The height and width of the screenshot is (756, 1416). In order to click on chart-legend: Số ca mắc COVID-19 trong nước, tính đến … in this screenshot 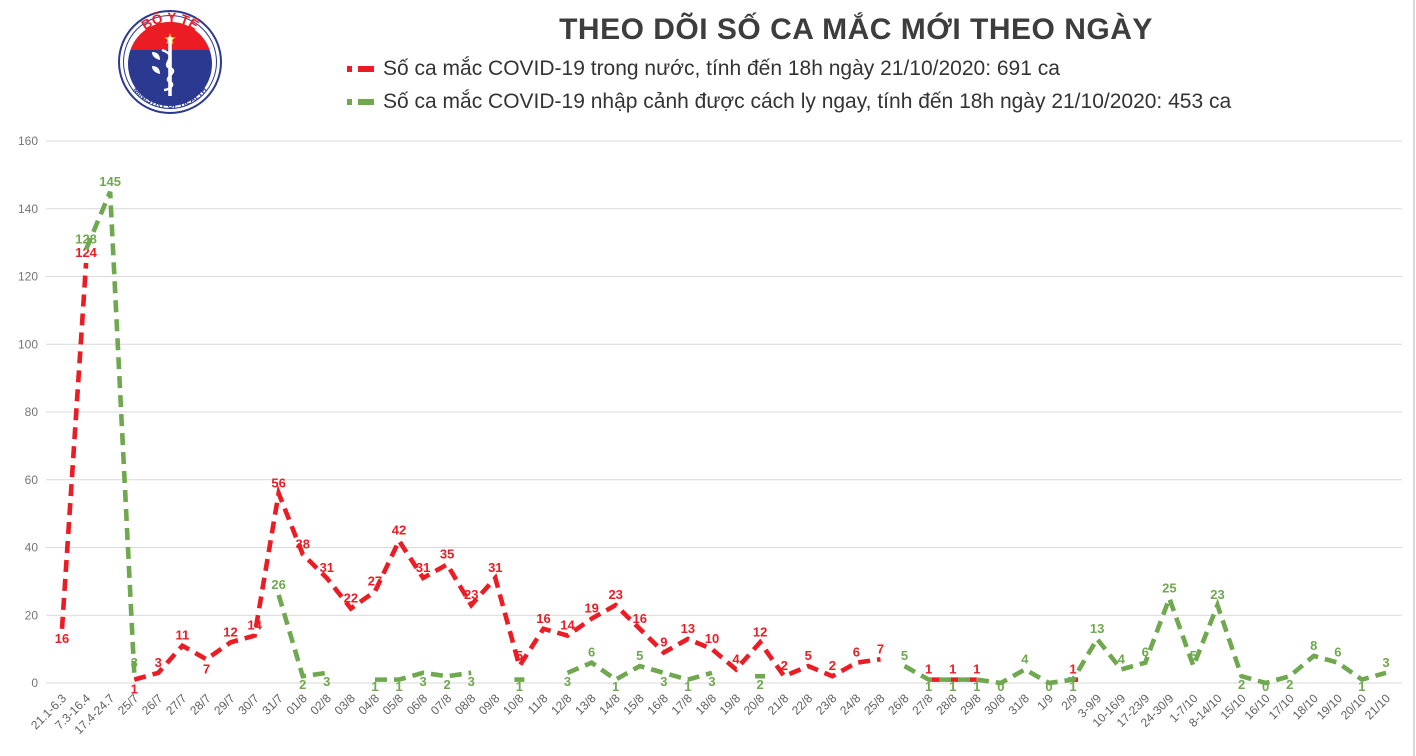, I will do `click(789, 85)`.